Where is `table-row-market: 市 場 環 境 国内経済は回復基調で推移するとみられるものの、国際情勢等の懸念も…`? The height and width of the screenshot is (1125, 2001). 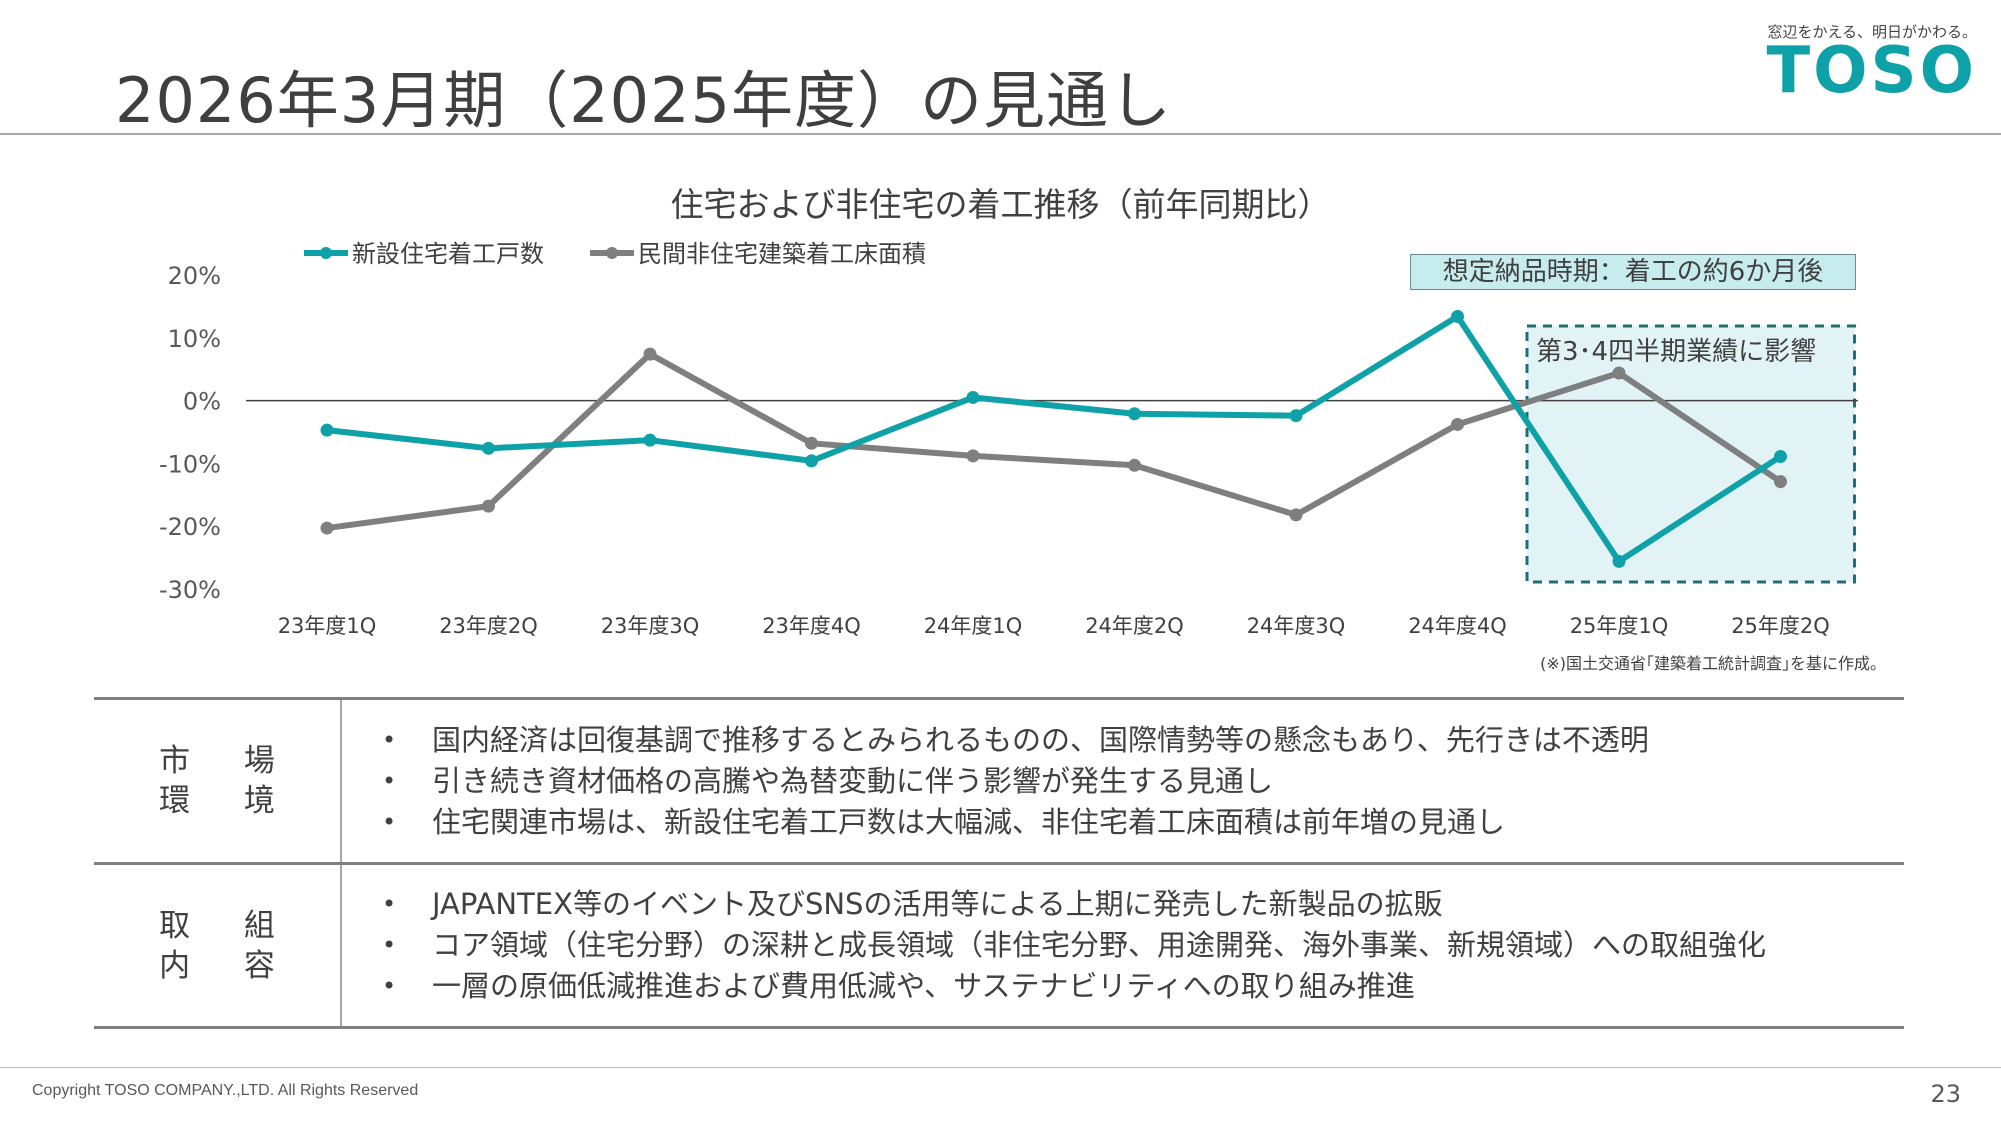
table-row-market: 市 場 環 境 国内経済は回復基調で推移するとみられるものの、国際情勢等の懸念も… is located at coordinates (999, 781).